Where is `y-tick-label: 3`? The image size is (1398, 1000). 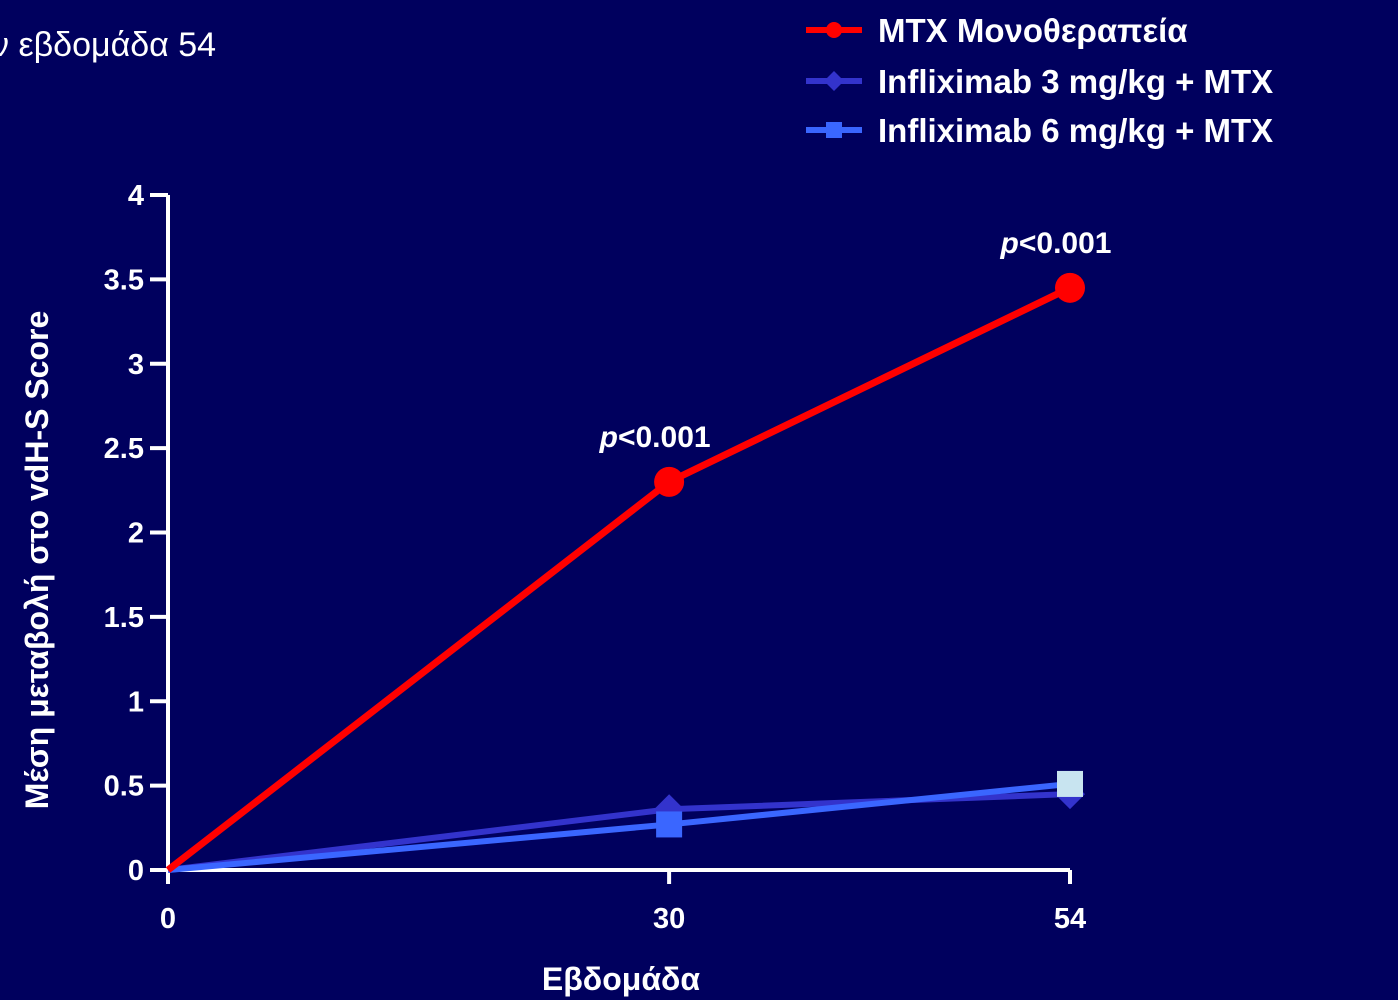
y-tick-label: 3 is located at coordinates (136, 365).